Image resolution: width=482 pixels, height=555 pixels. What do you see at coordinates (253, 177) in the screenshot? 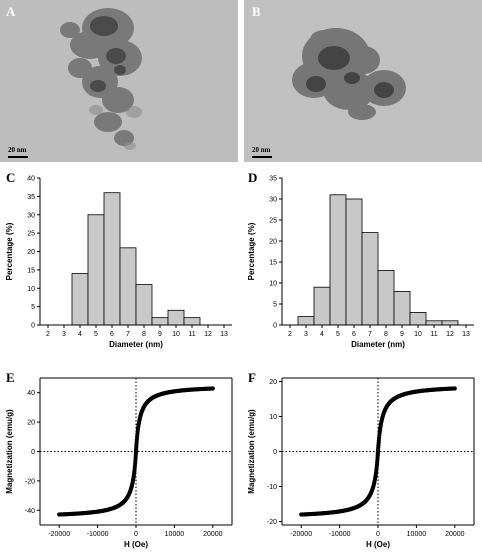
I see `panel-letter-d: D` at bounding box center [253, 177].